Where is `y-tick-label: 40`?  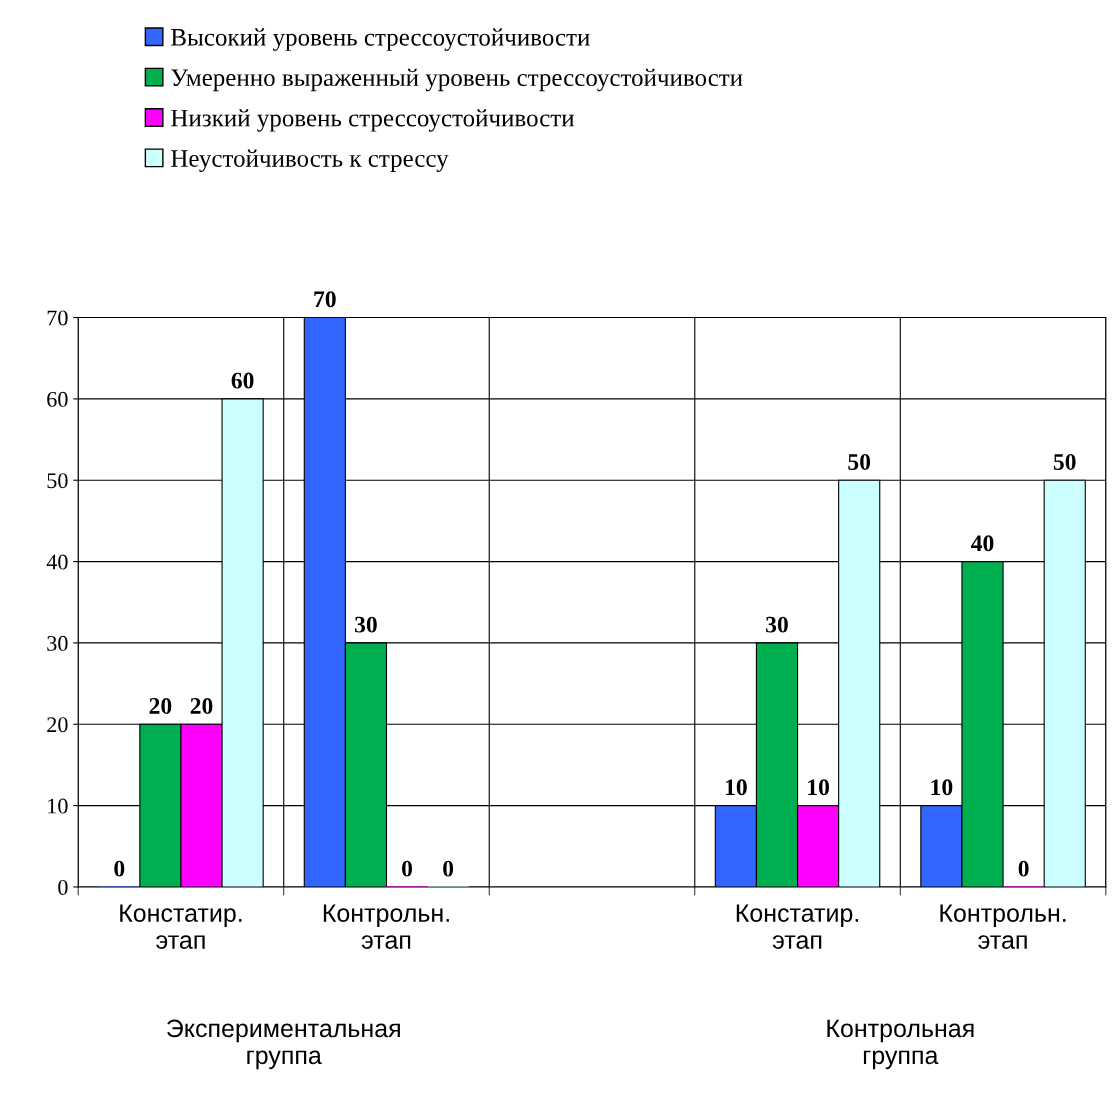
y-tick-label: 40 is located at coordinates (57, 562).